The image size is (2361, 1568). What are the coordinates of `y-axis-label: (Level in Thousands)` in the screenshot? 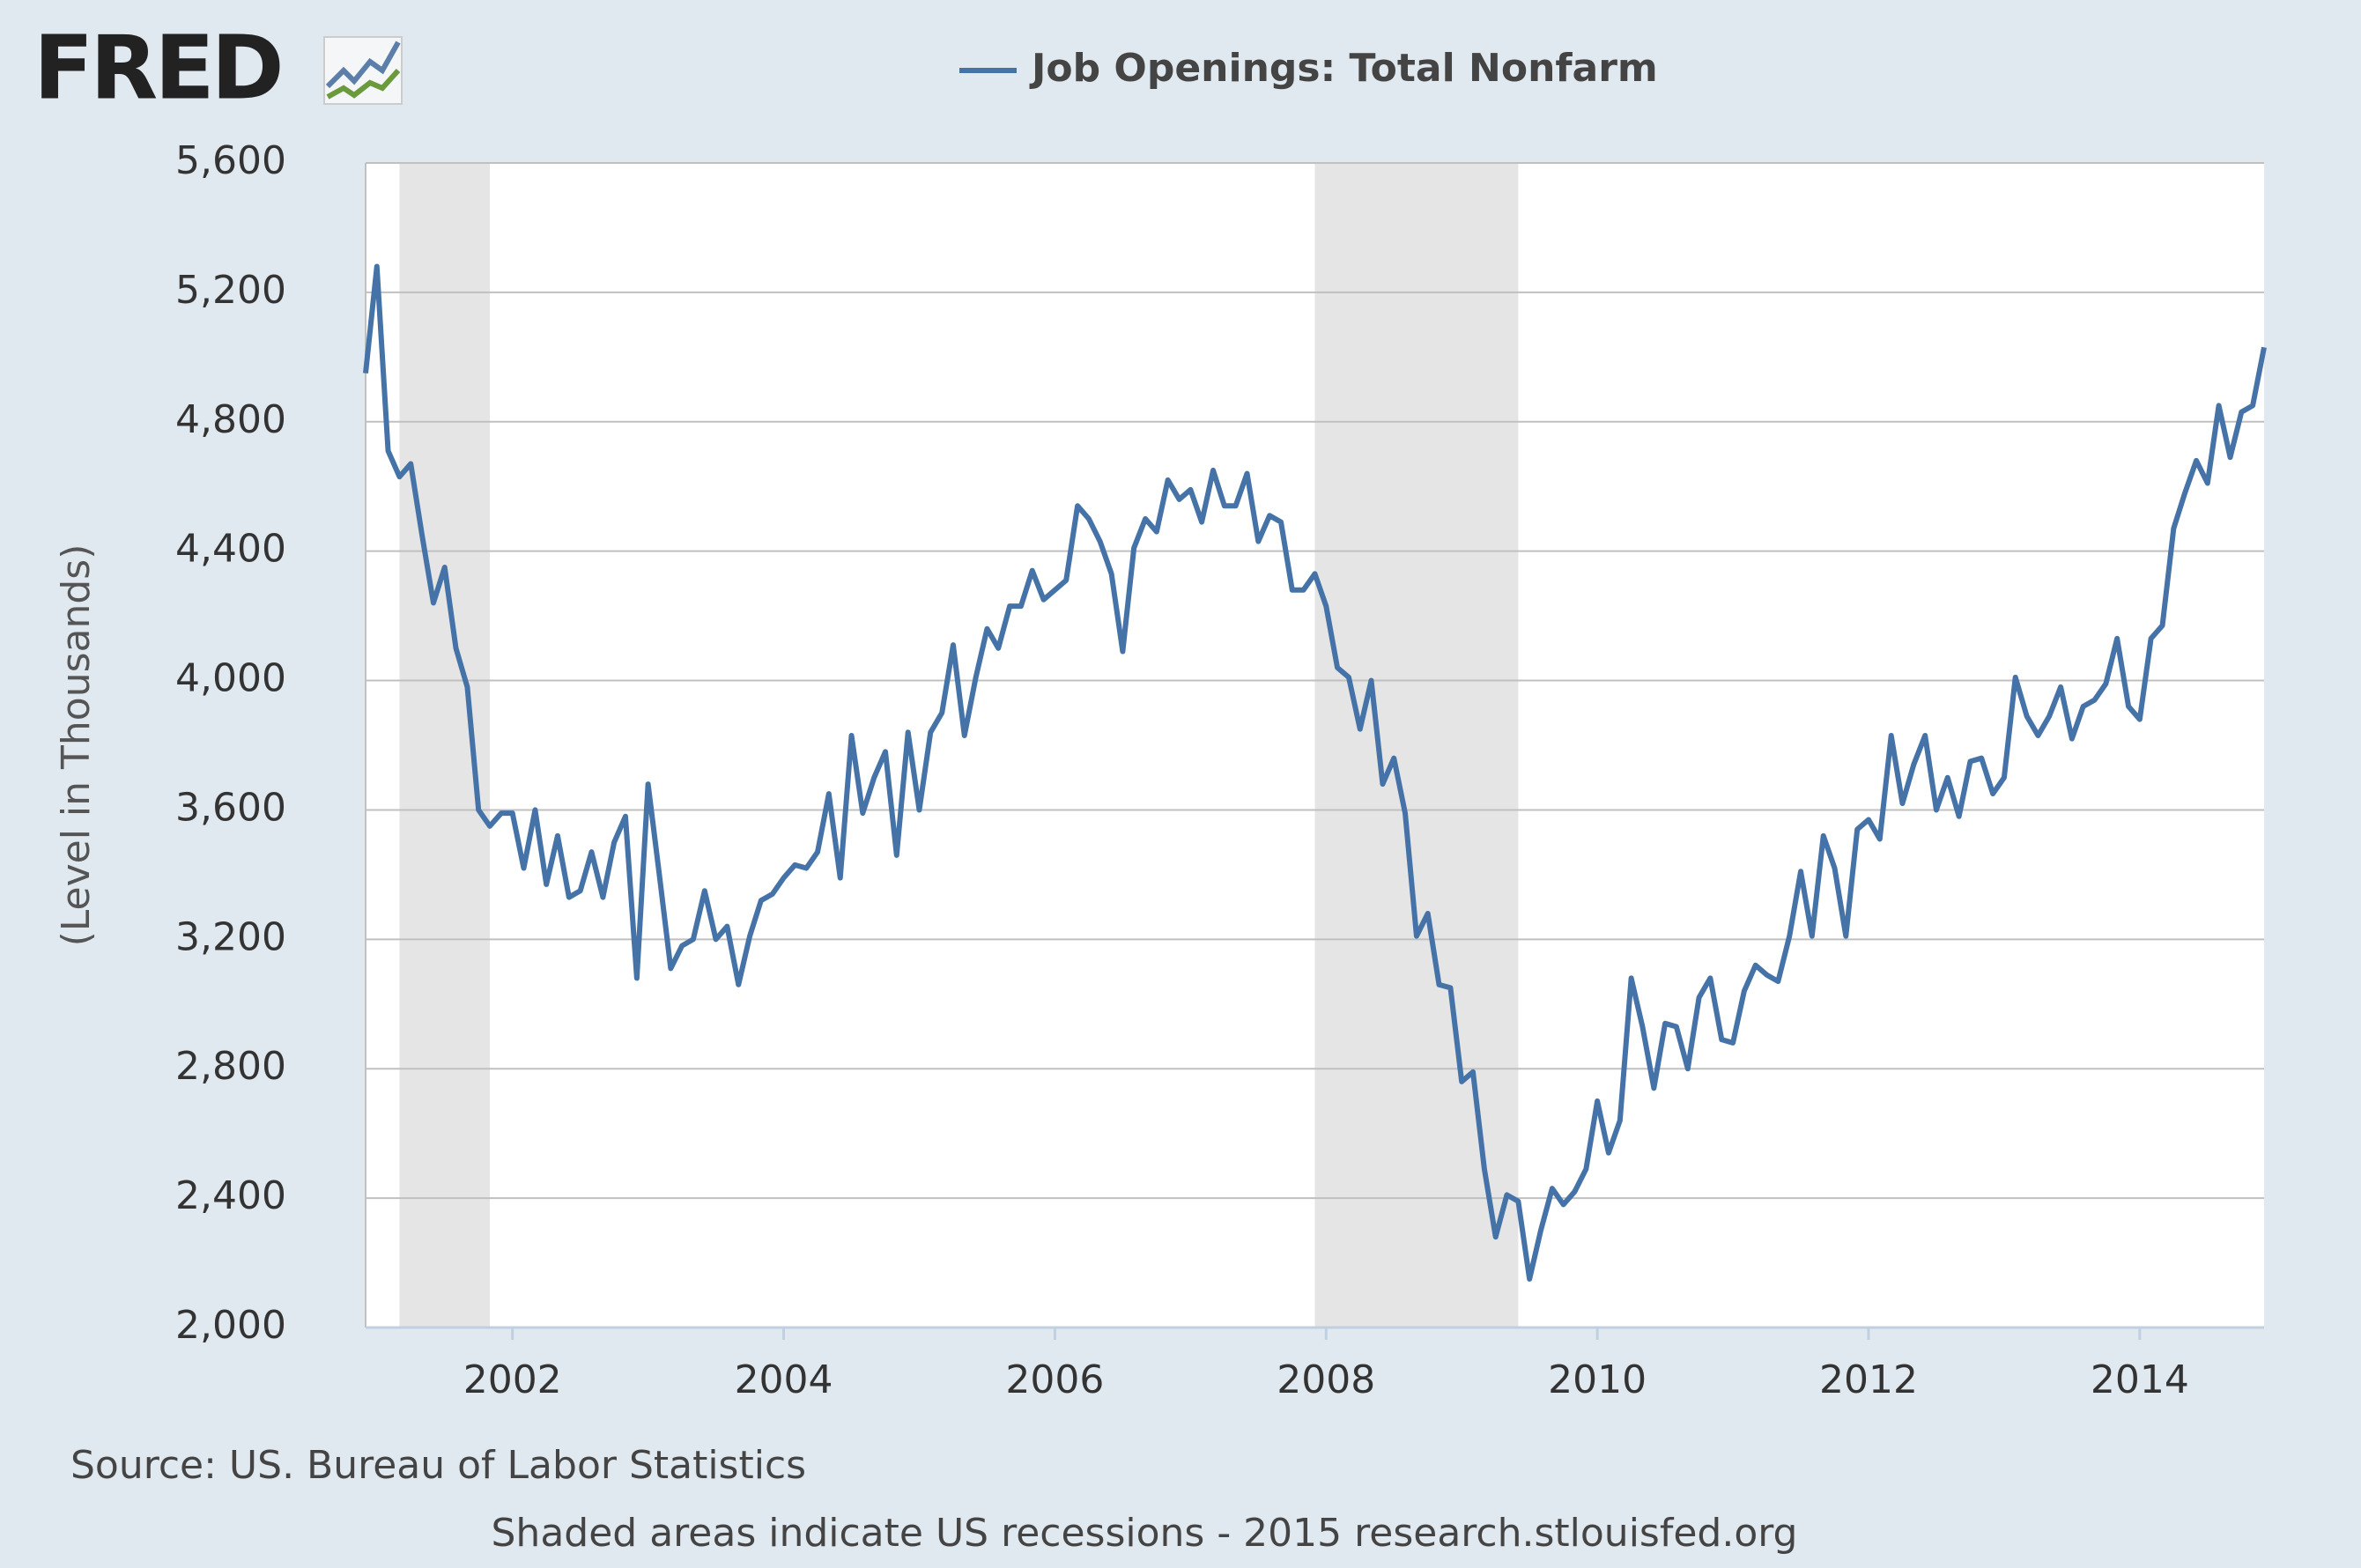 It's located at (76, 745).